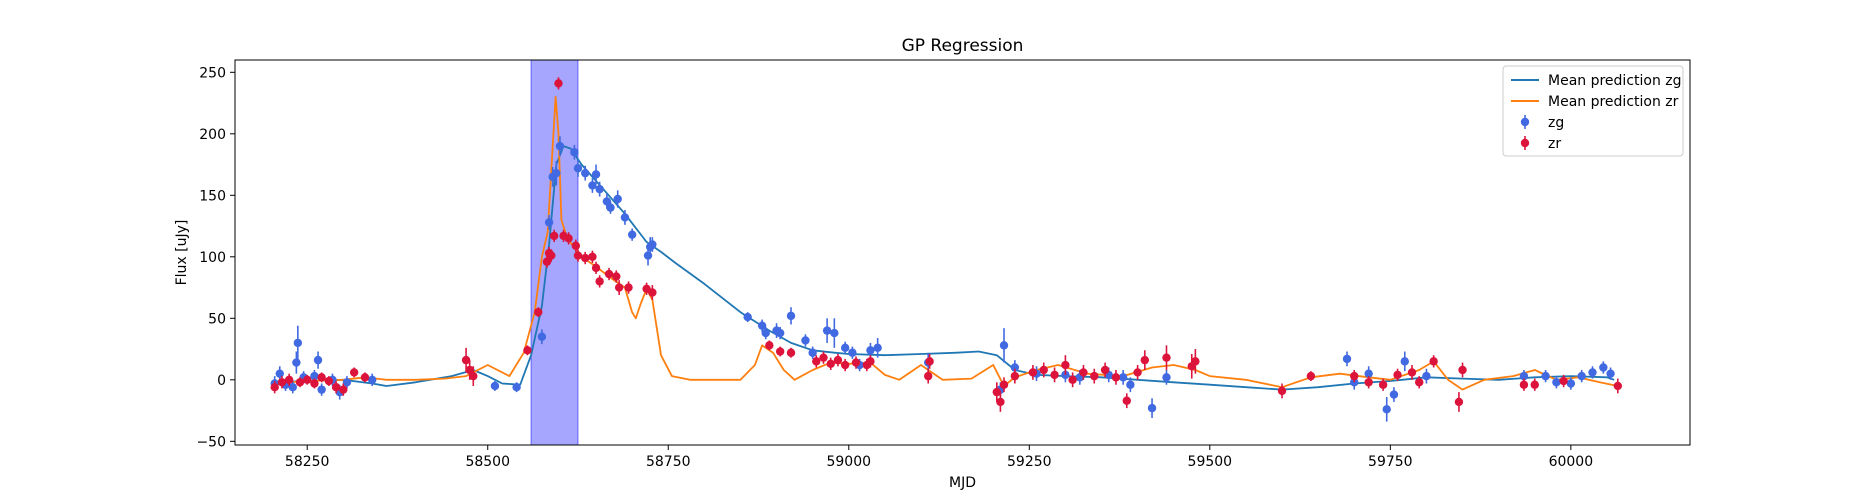 The height and width of the screenshot is (500, 1875). Describe the element at coordinates (212, 196) in the screenshot. I see `y-tick-label-150: 150` at that location.